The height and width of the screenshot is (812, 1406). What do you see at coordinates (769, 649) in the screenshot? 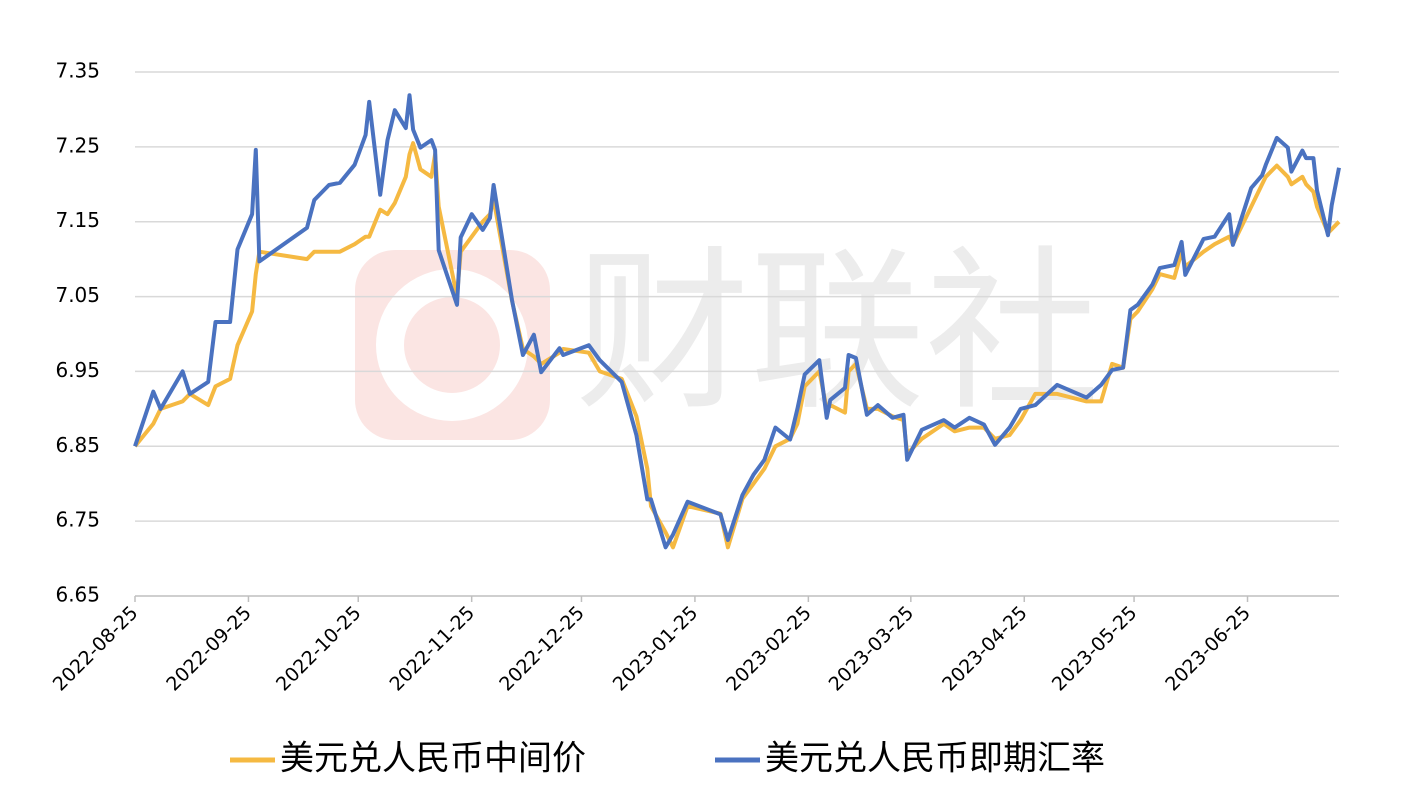
I see `x-tick-label: 2023-02-25` at bounding box center [769, 649].